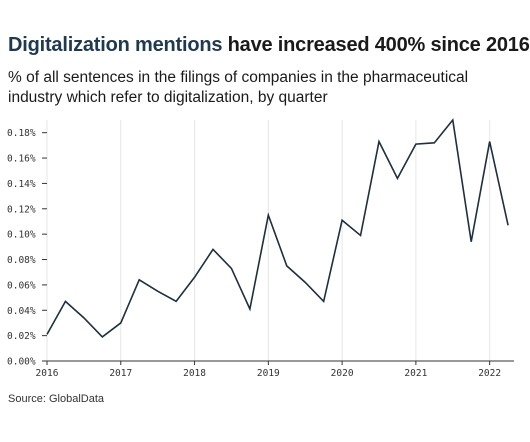 This screenshot has height=442, width=530. I want to click on y-tick-label: 0.02%, so click(21, 336).